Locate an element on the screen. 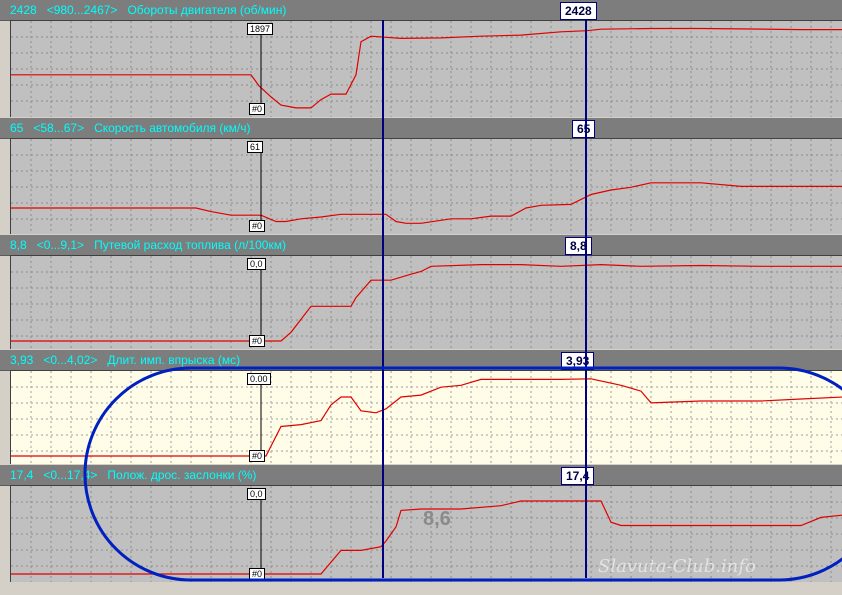  parameter-name: Путевой расход топлива (л/100км) is located at coordinates (190, 245).